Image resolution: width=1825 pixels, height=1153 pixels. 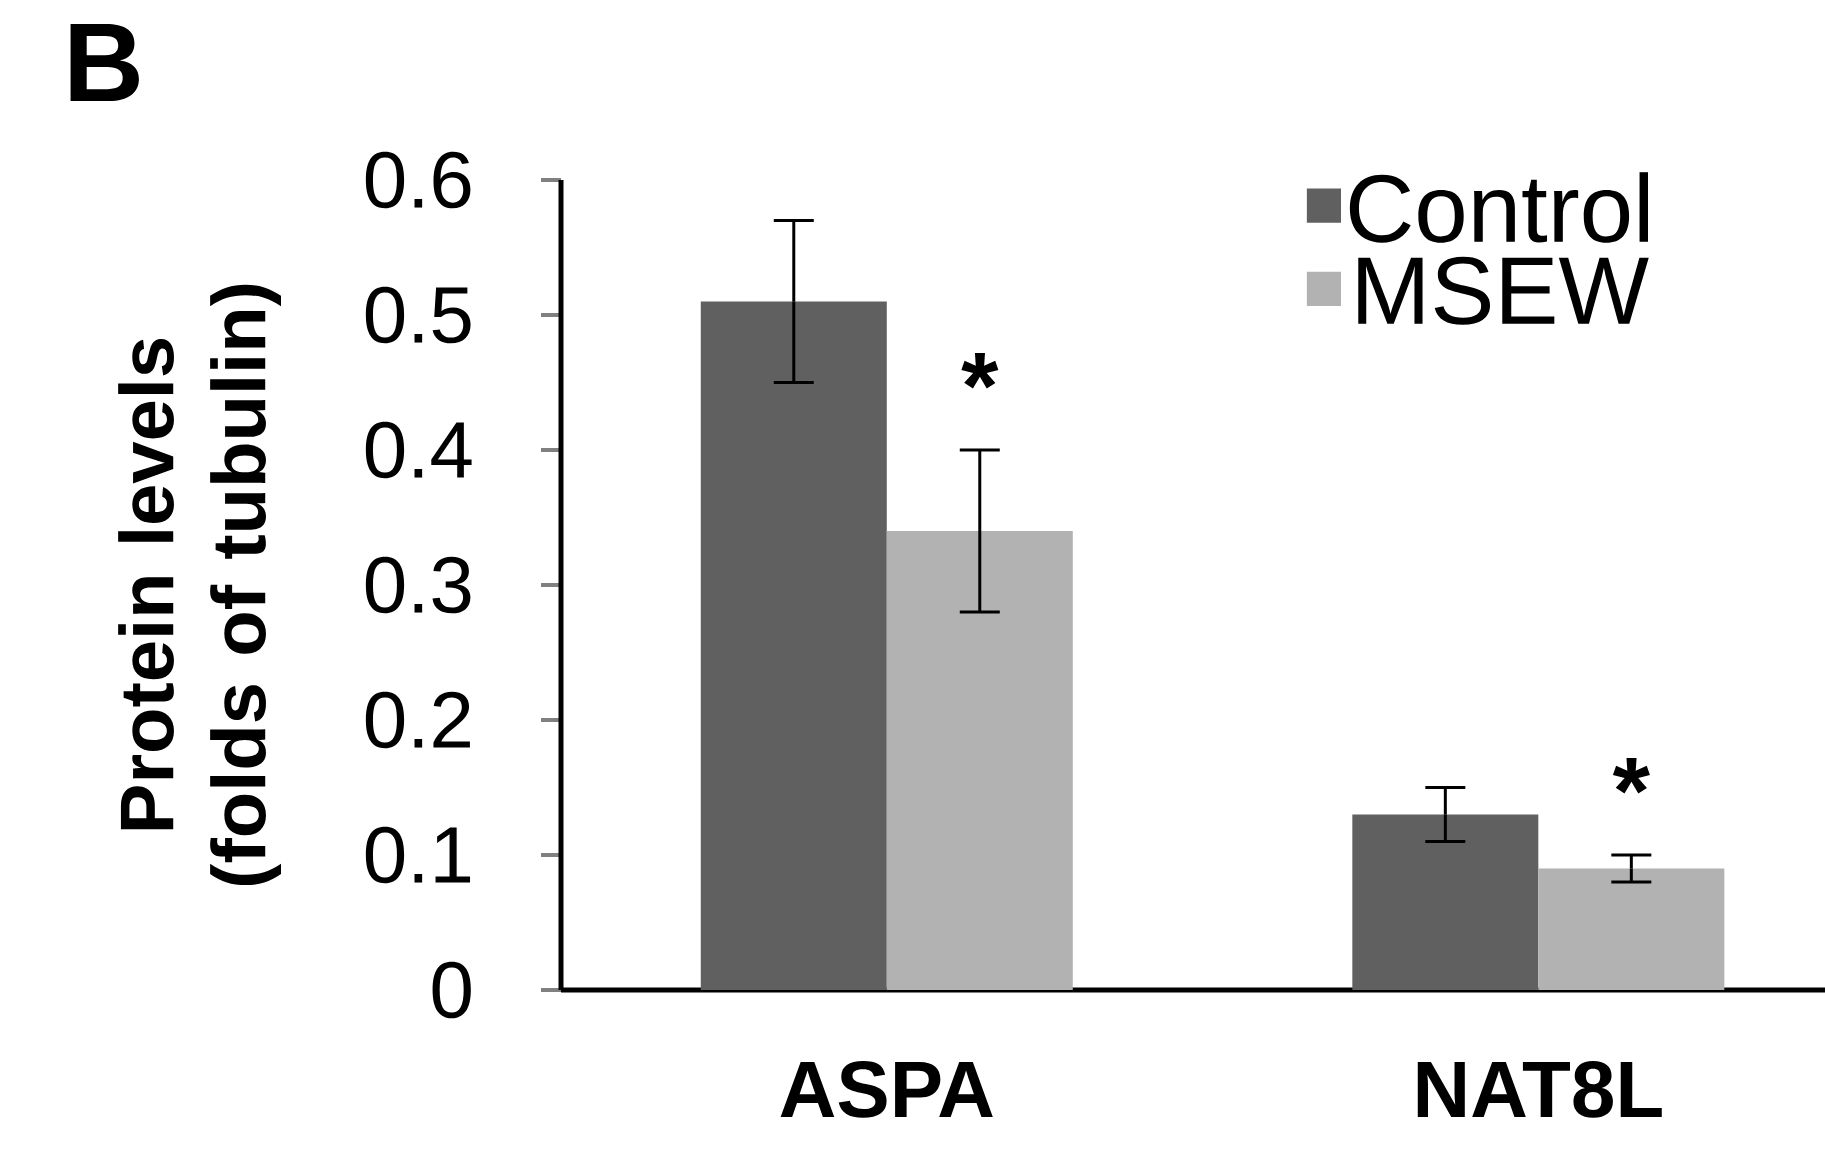 I want to click on legend-label: MSEW, so click(x=1503, y=290).